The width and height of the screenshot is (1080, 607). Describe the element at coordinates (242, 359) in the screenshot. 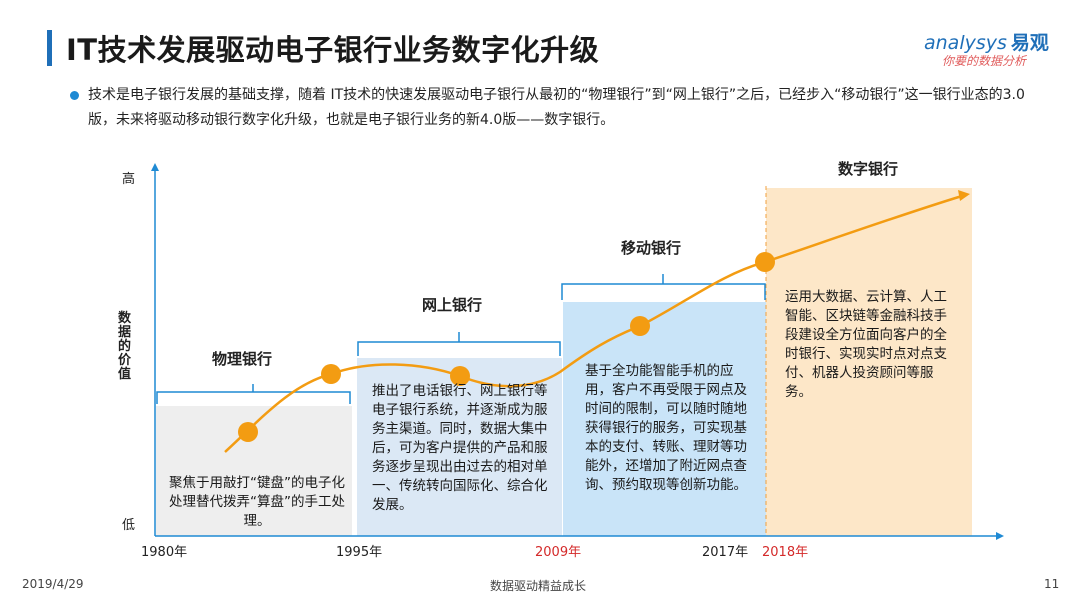

I see `stage-title-physical: 物理银行` at that location.